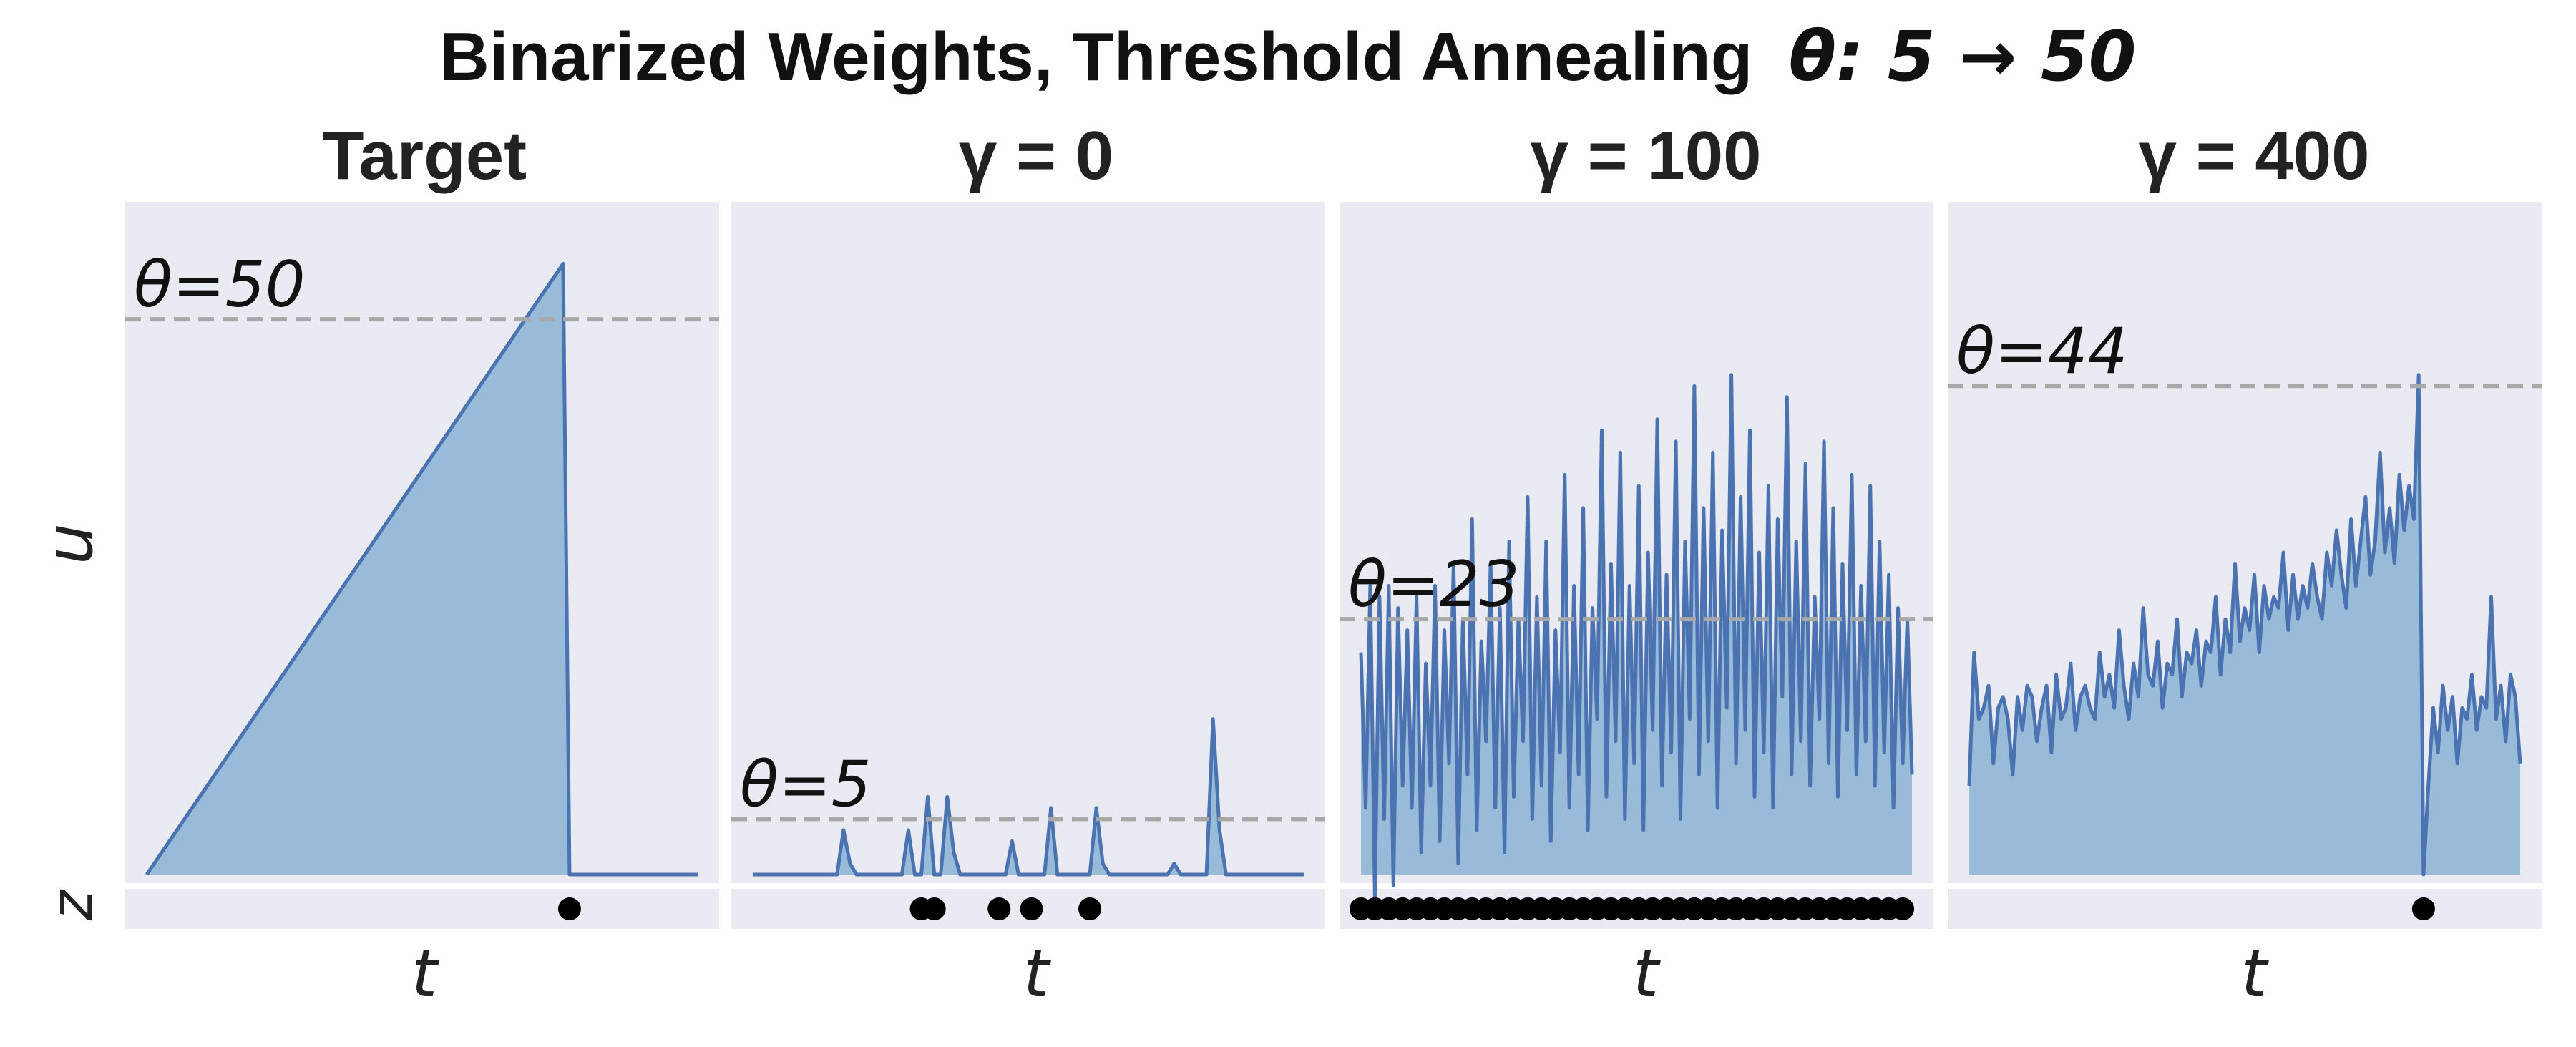  What do you see at coordinates (2255, 973) in the screenshot?
I see `xlabel-t-gamma-400: t` at bounding box center [2255, 973].